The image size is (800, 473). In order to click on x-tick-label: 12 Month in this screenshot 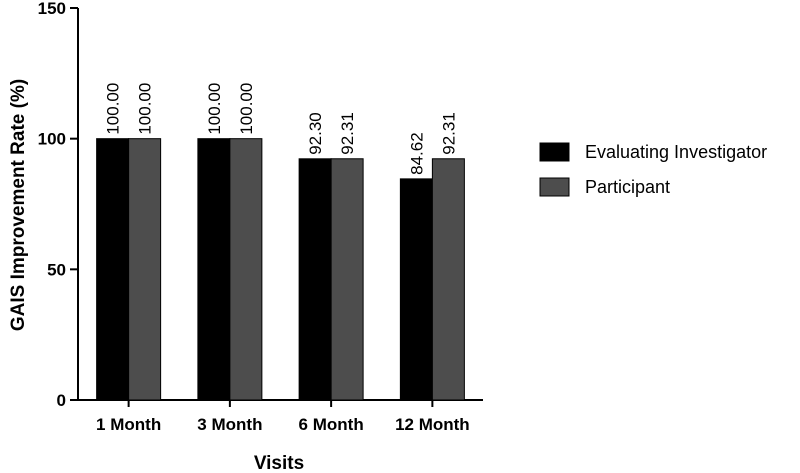, I will do `click(432, 424)`.